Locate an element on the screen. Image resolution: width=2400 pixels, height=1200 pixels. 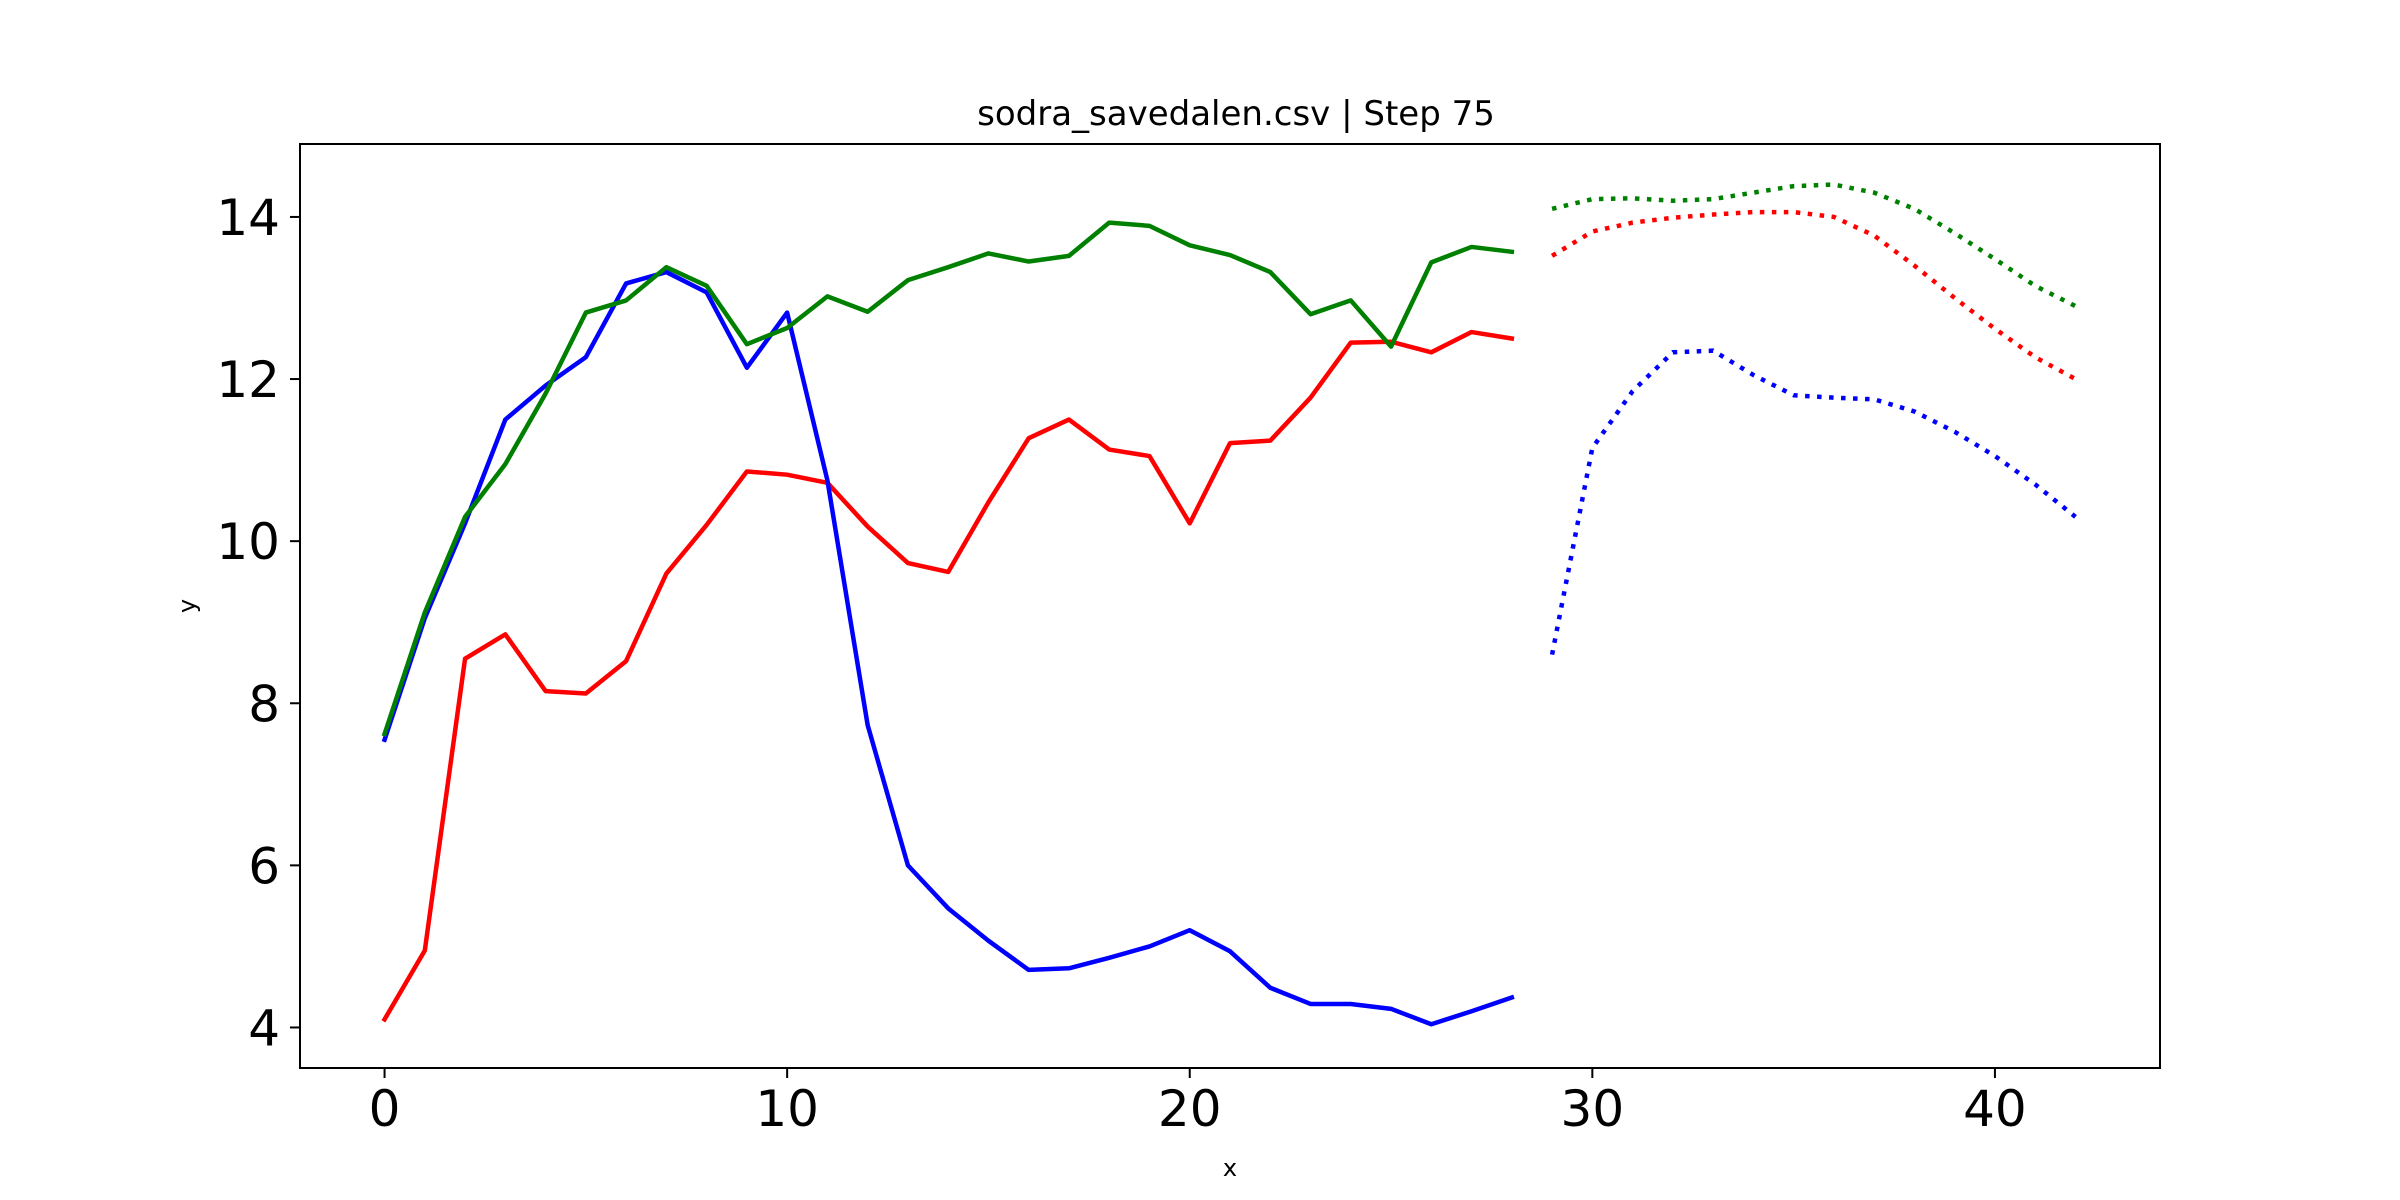
x-tick-label: 20 is located at coordinates (1190, 1109).